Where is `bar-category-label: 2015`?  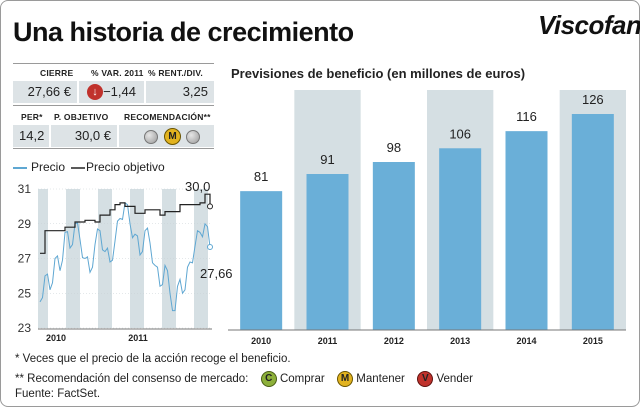
bar-category-label: 2015 is located at coordinates (593, 341).